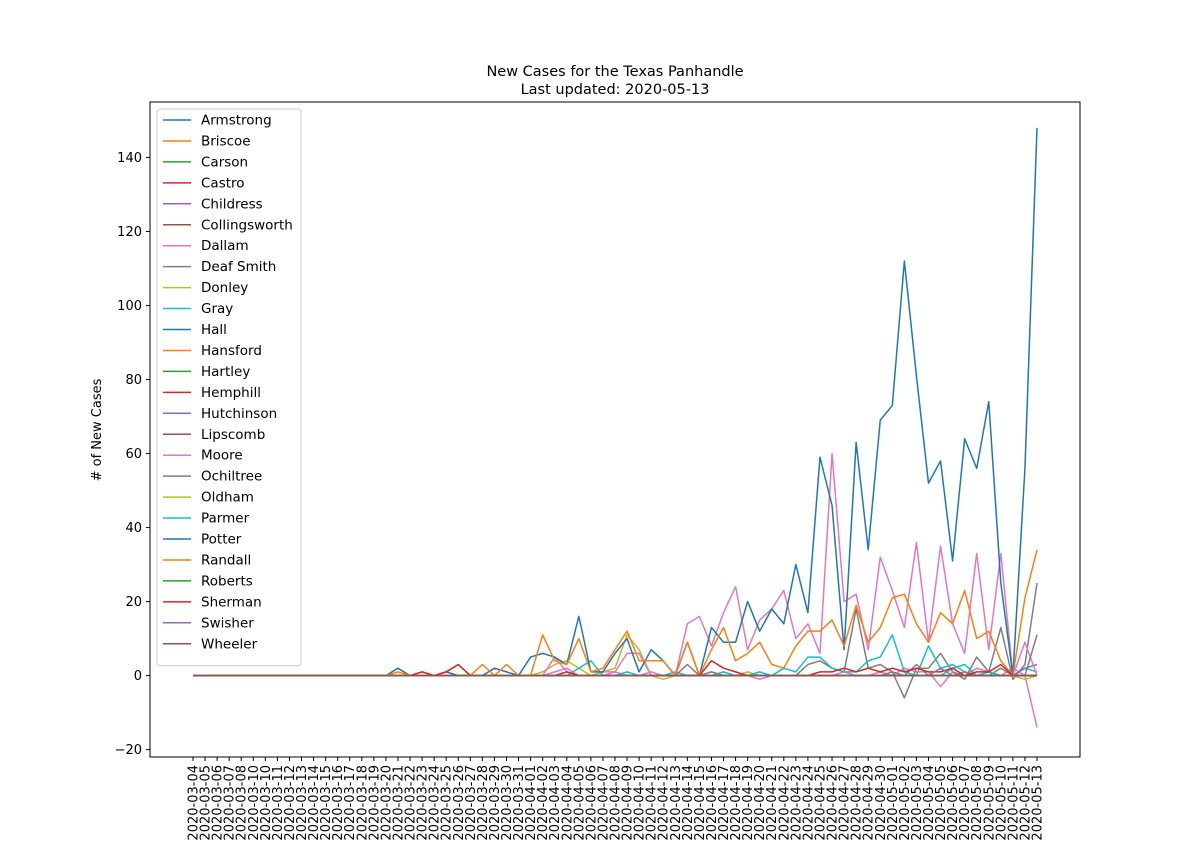 The image size is (1200, 850). What do you see at coordinates (591, 803) in the screenshot?
I see `x-tick-label: 2020-04-06` at bounding box center [591, 803].